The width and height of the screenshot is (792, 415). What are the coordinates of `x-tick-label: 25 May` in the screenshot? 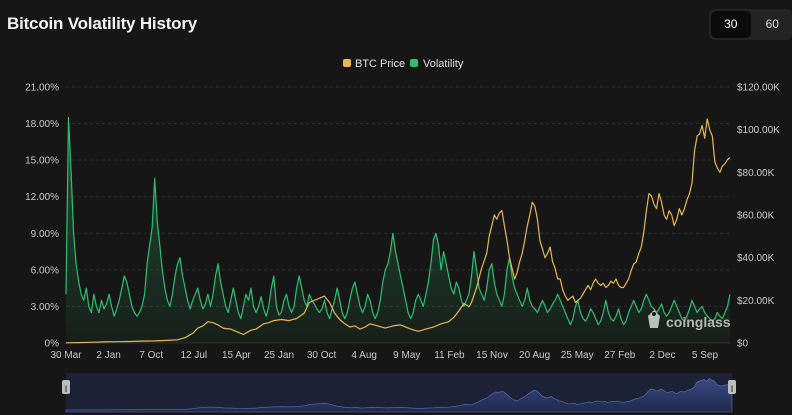 It's located at (577, 355).